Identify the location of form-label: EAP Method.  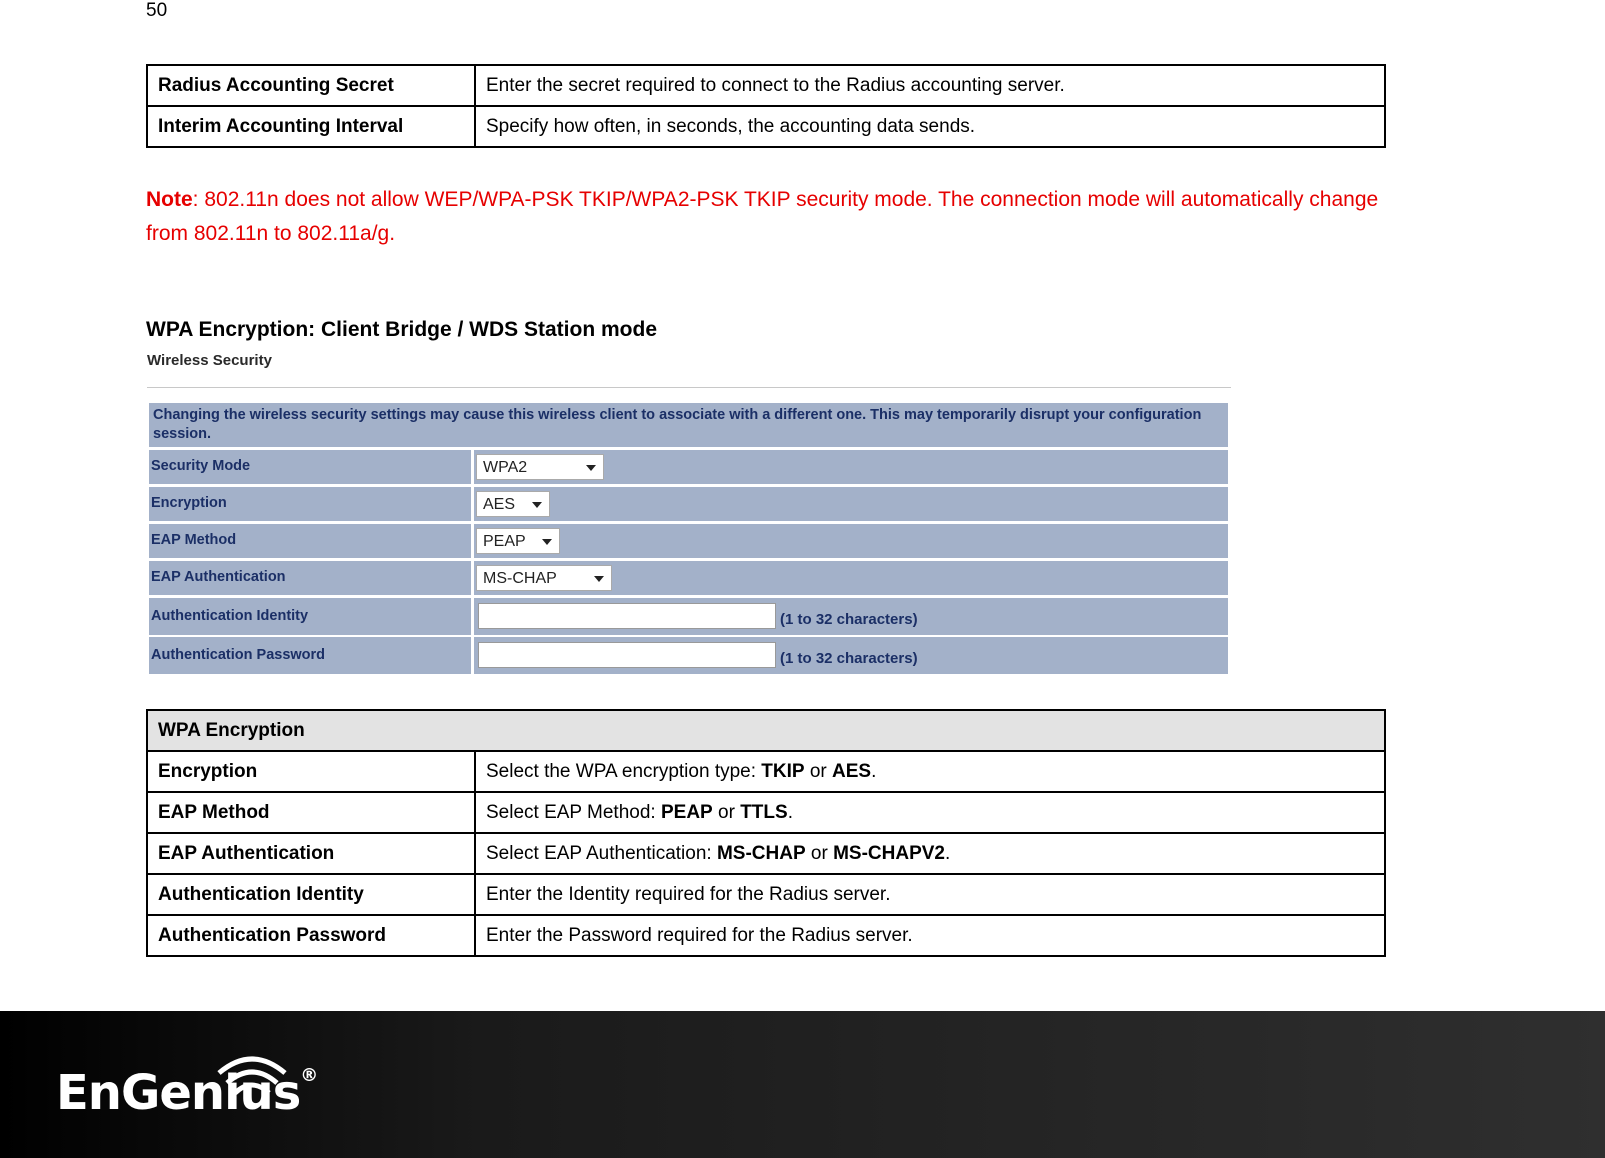
(194, 540).